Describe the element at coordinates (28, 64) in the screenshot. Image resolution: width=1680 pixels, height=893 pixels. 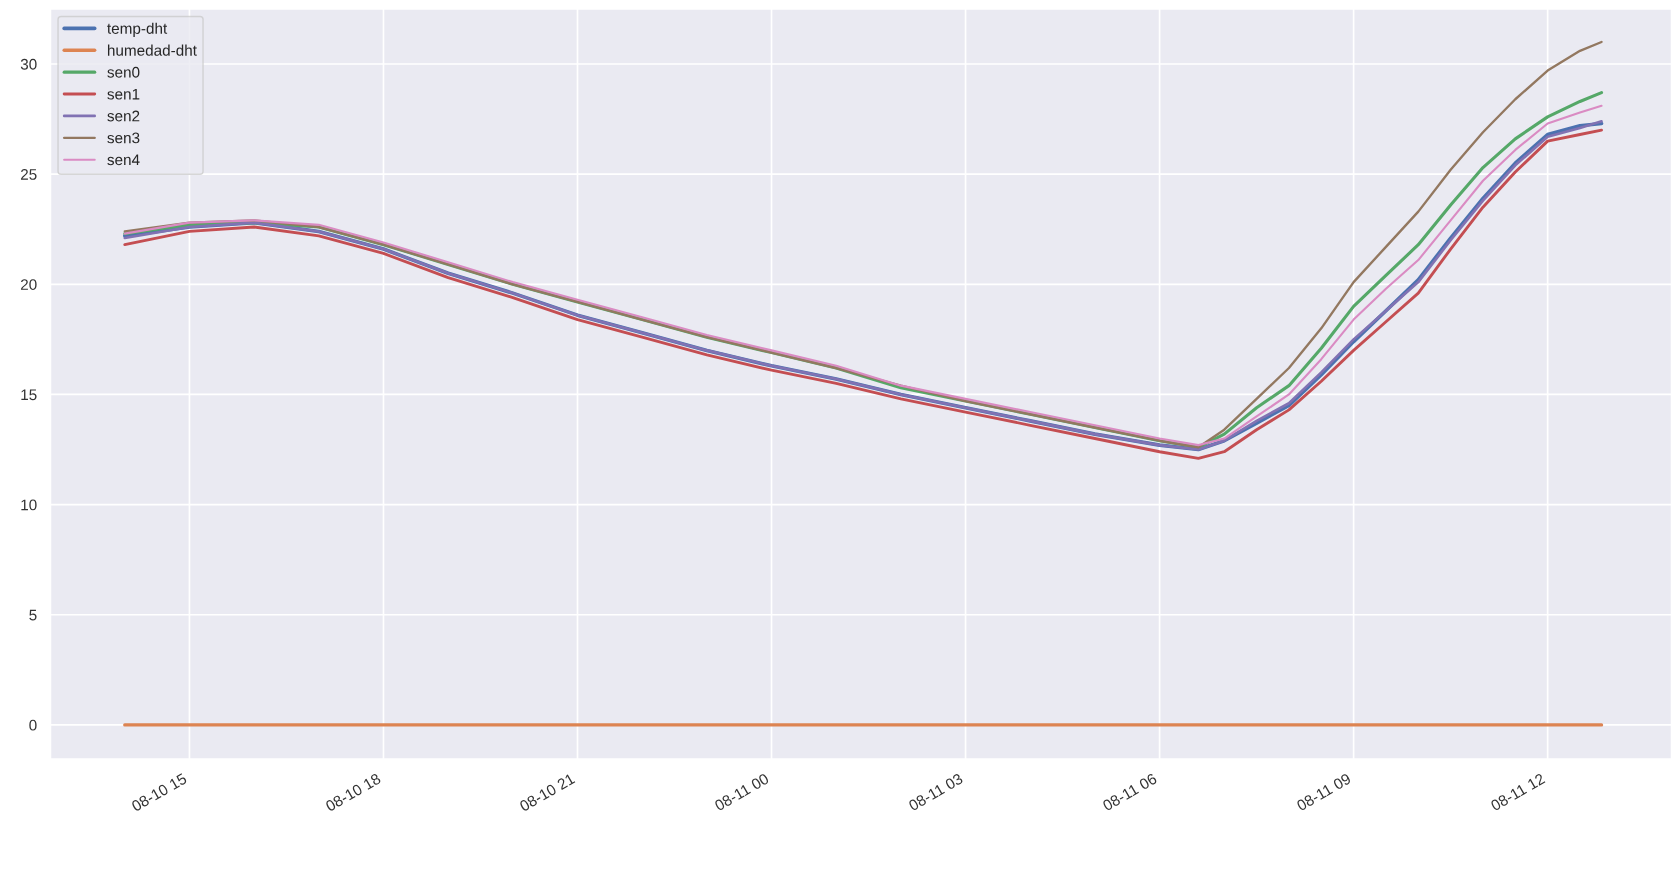
I see `y-tick-label: 30` at that location.